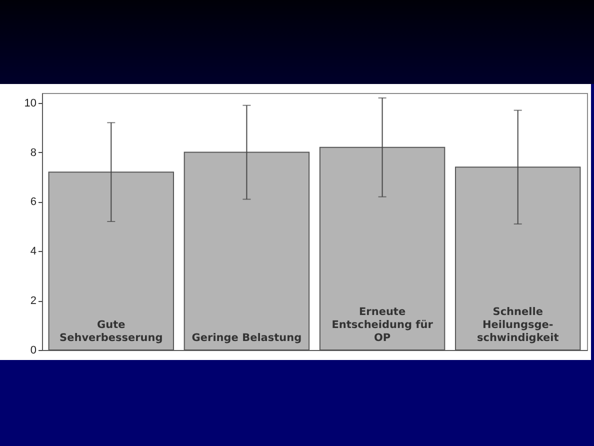  Describe the element at coordinates (33, 202) in the screenshot. I see `y-tick-label: 6` at that location.